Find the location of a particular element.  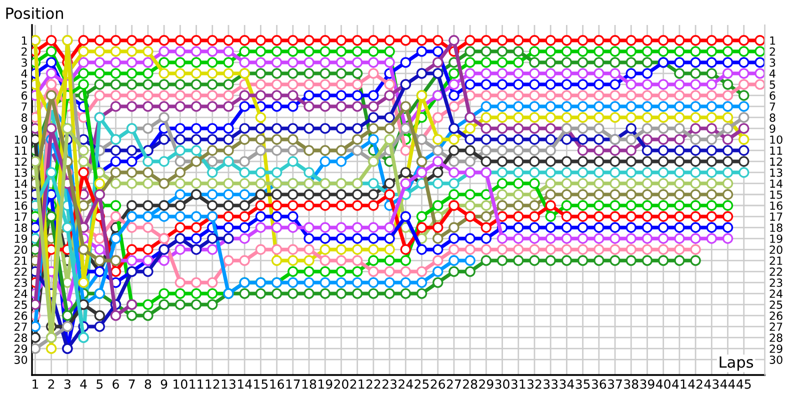

y-tick-label: 18 is located at coordinates (21, 227).